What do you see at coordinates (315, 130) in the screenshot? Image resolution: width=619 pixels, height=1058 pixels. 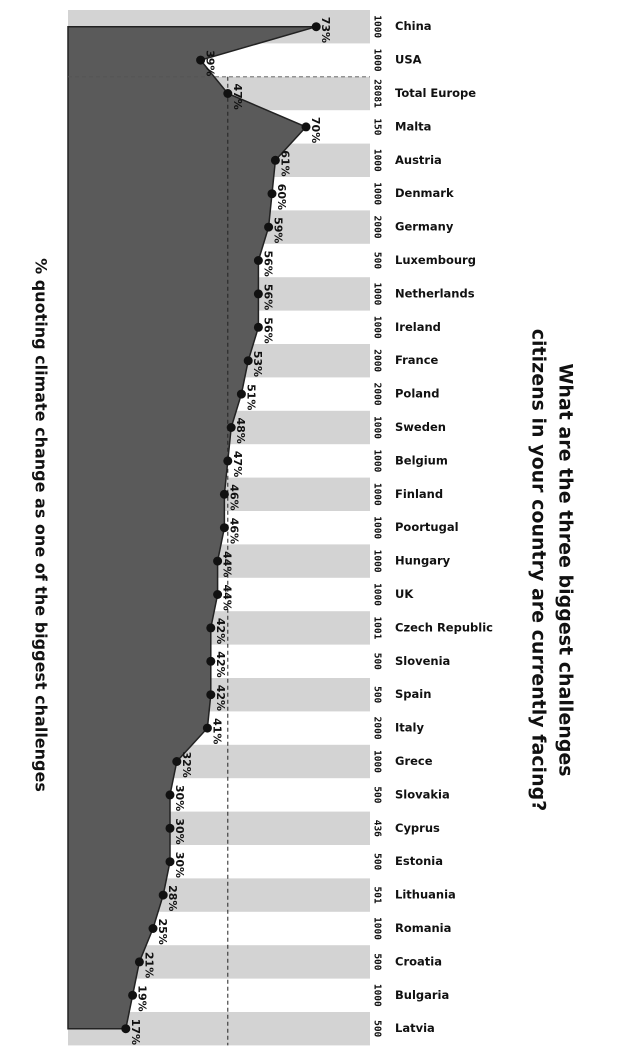 I see `value-label: 70%` at bounding box center [315, 130].